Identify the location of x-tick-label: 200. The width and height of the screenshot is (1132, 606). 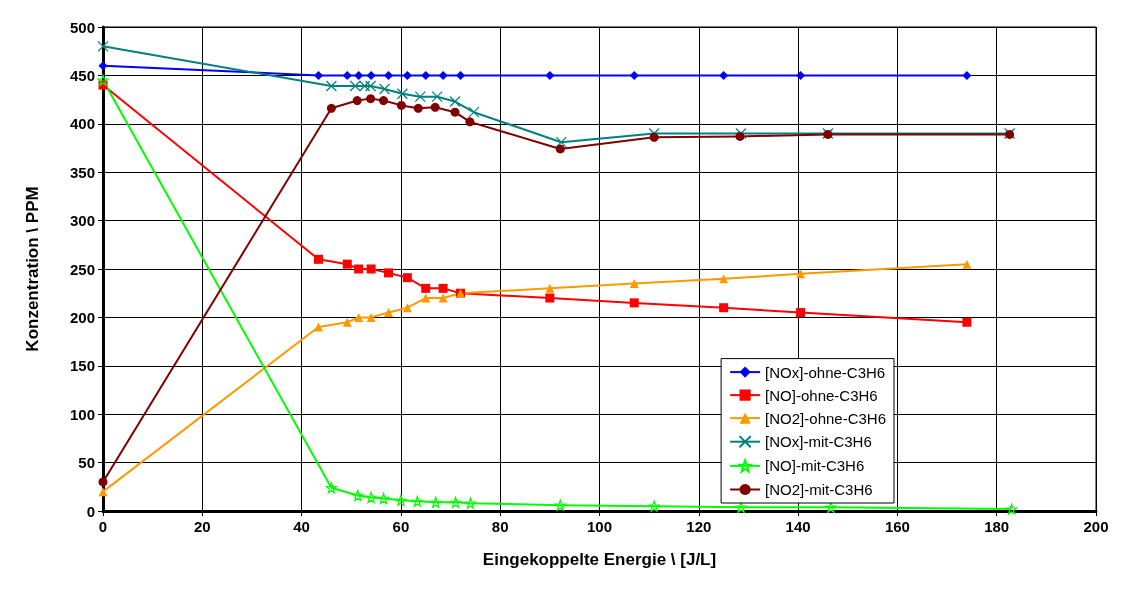
(1096, 526).